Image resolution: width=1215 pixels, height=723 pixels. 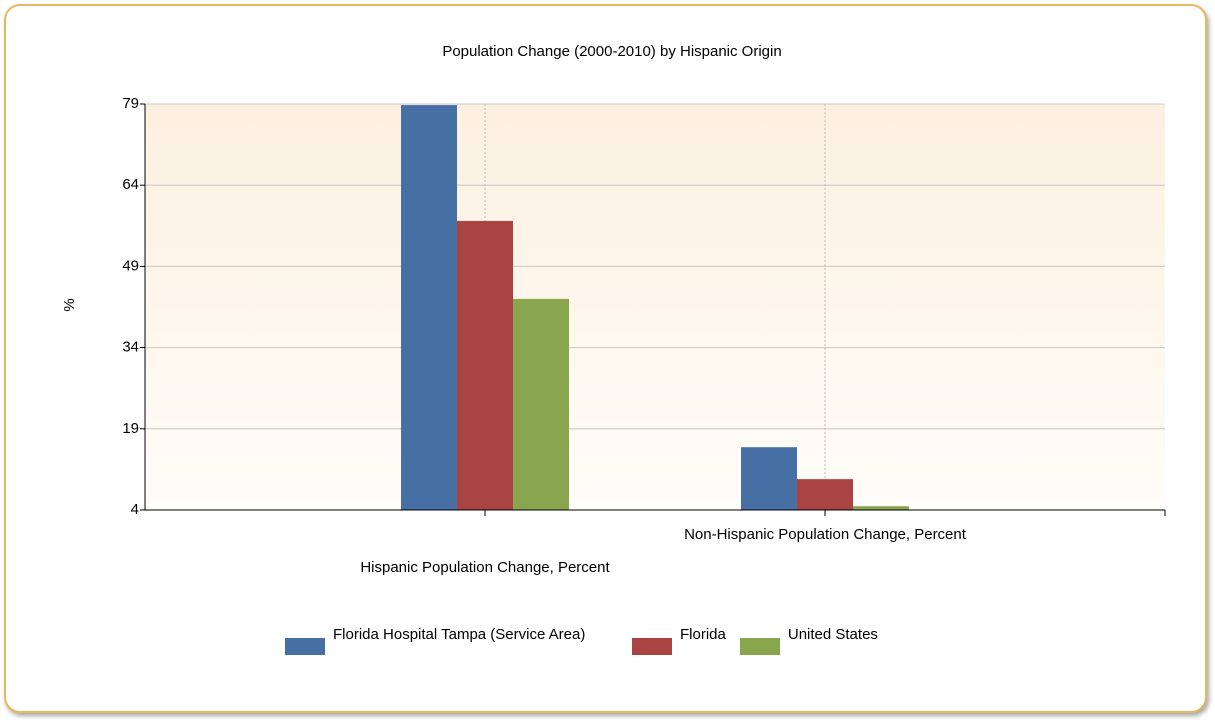 I want to click on x-tick-label: Non-Hispanic Population Change, Percent, so click(x=825, y=534).